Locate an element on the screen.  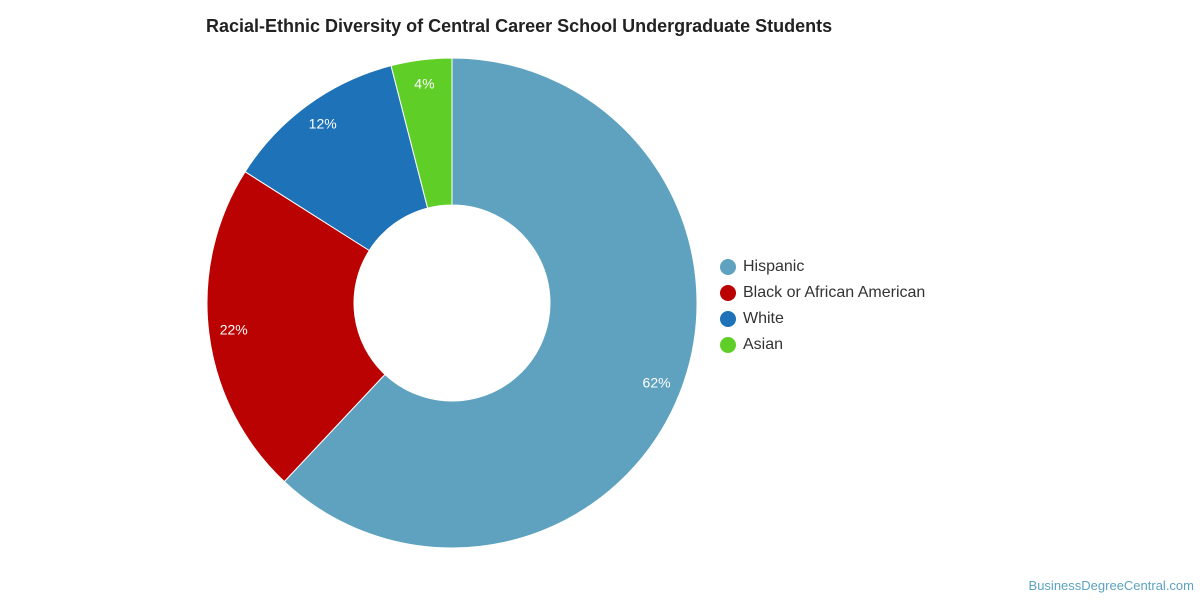
watermark-link: BusinessDegreeCentral.com is located at coordinates (1111, 585).